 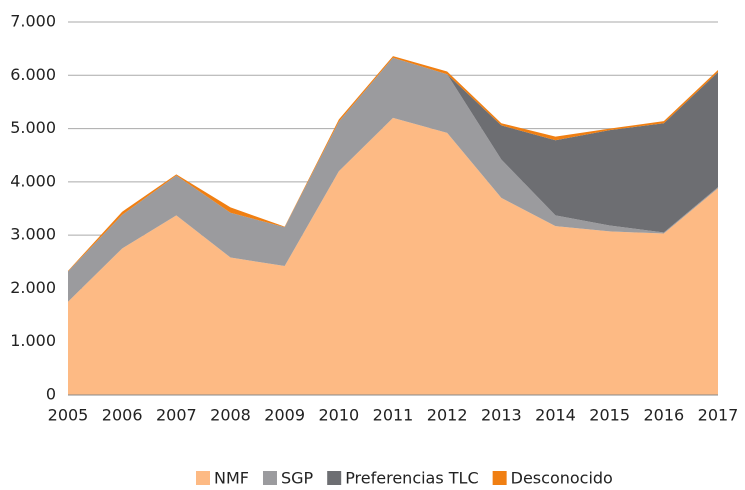 I want to click on x-tick-label: 2017, so click(x=718, y=415).